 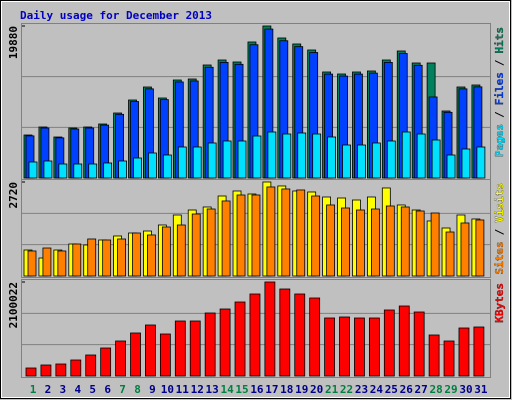 What do you see at coordinates (13, 42) in the screenshot?
I see `y-tick-label: 19880` at bounding box center [13, 42].